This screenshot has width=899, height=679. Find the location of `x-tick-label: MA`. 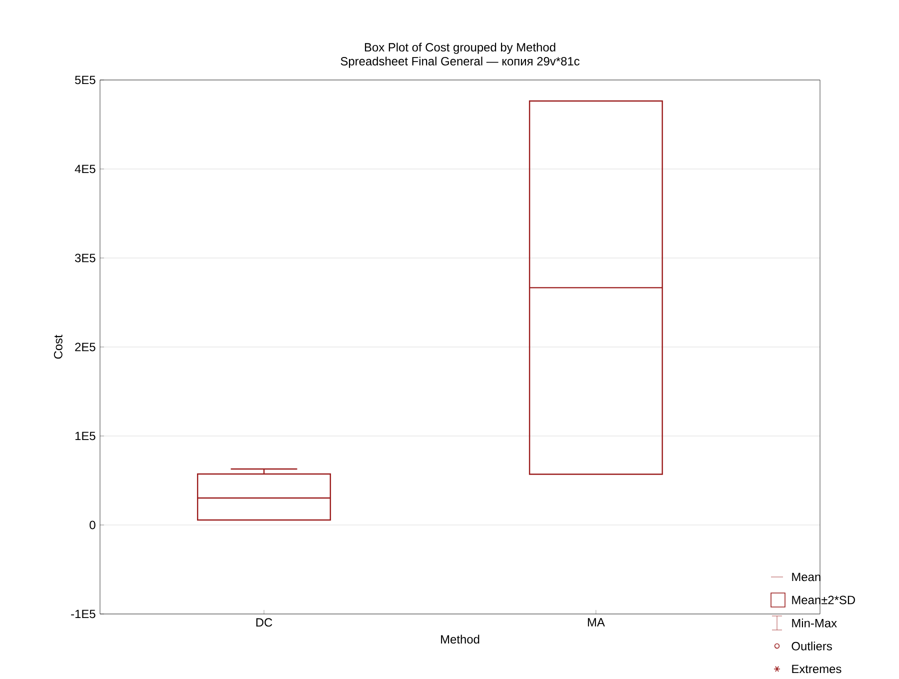

x-tick-label: MA is located at coordinates (596, 622).